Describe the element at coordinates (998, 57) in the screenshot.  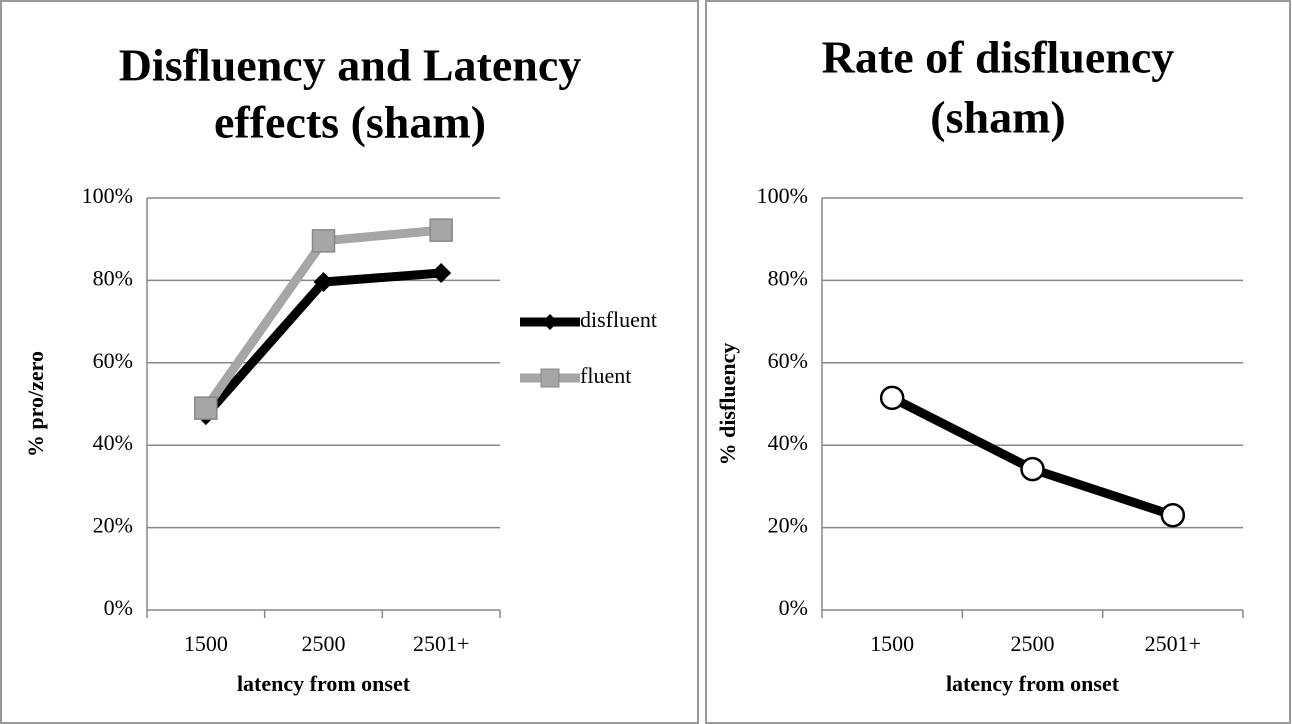
I see `chart-title: Rate of disfluency` at that location.